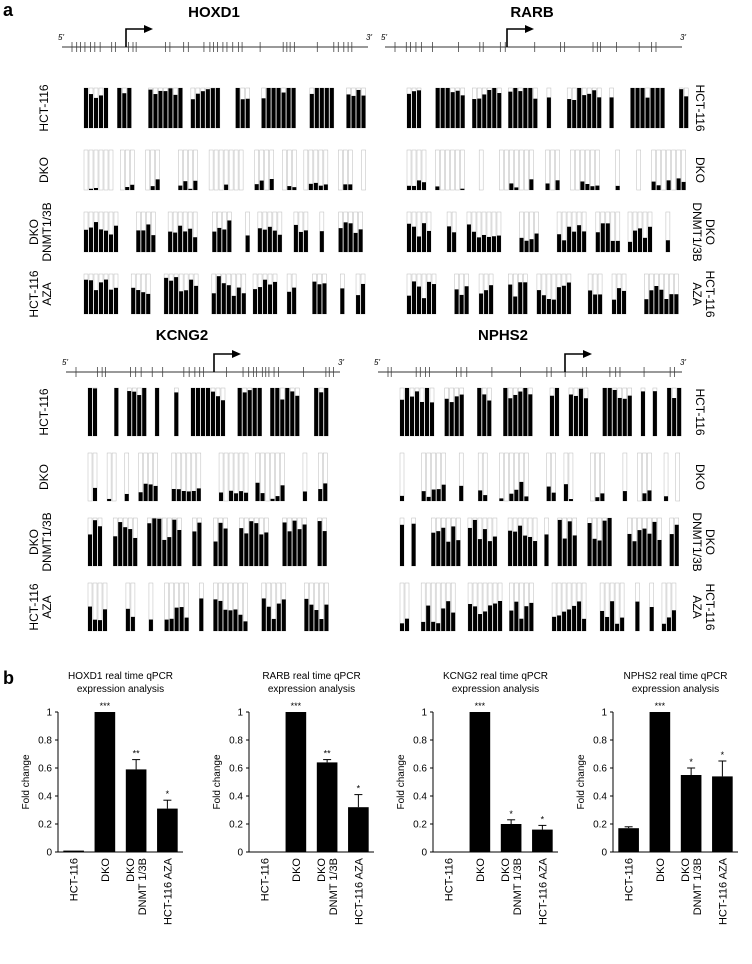 This screenshot has height=964, width=752. I want to click on bar-dko, so click(296, 782).